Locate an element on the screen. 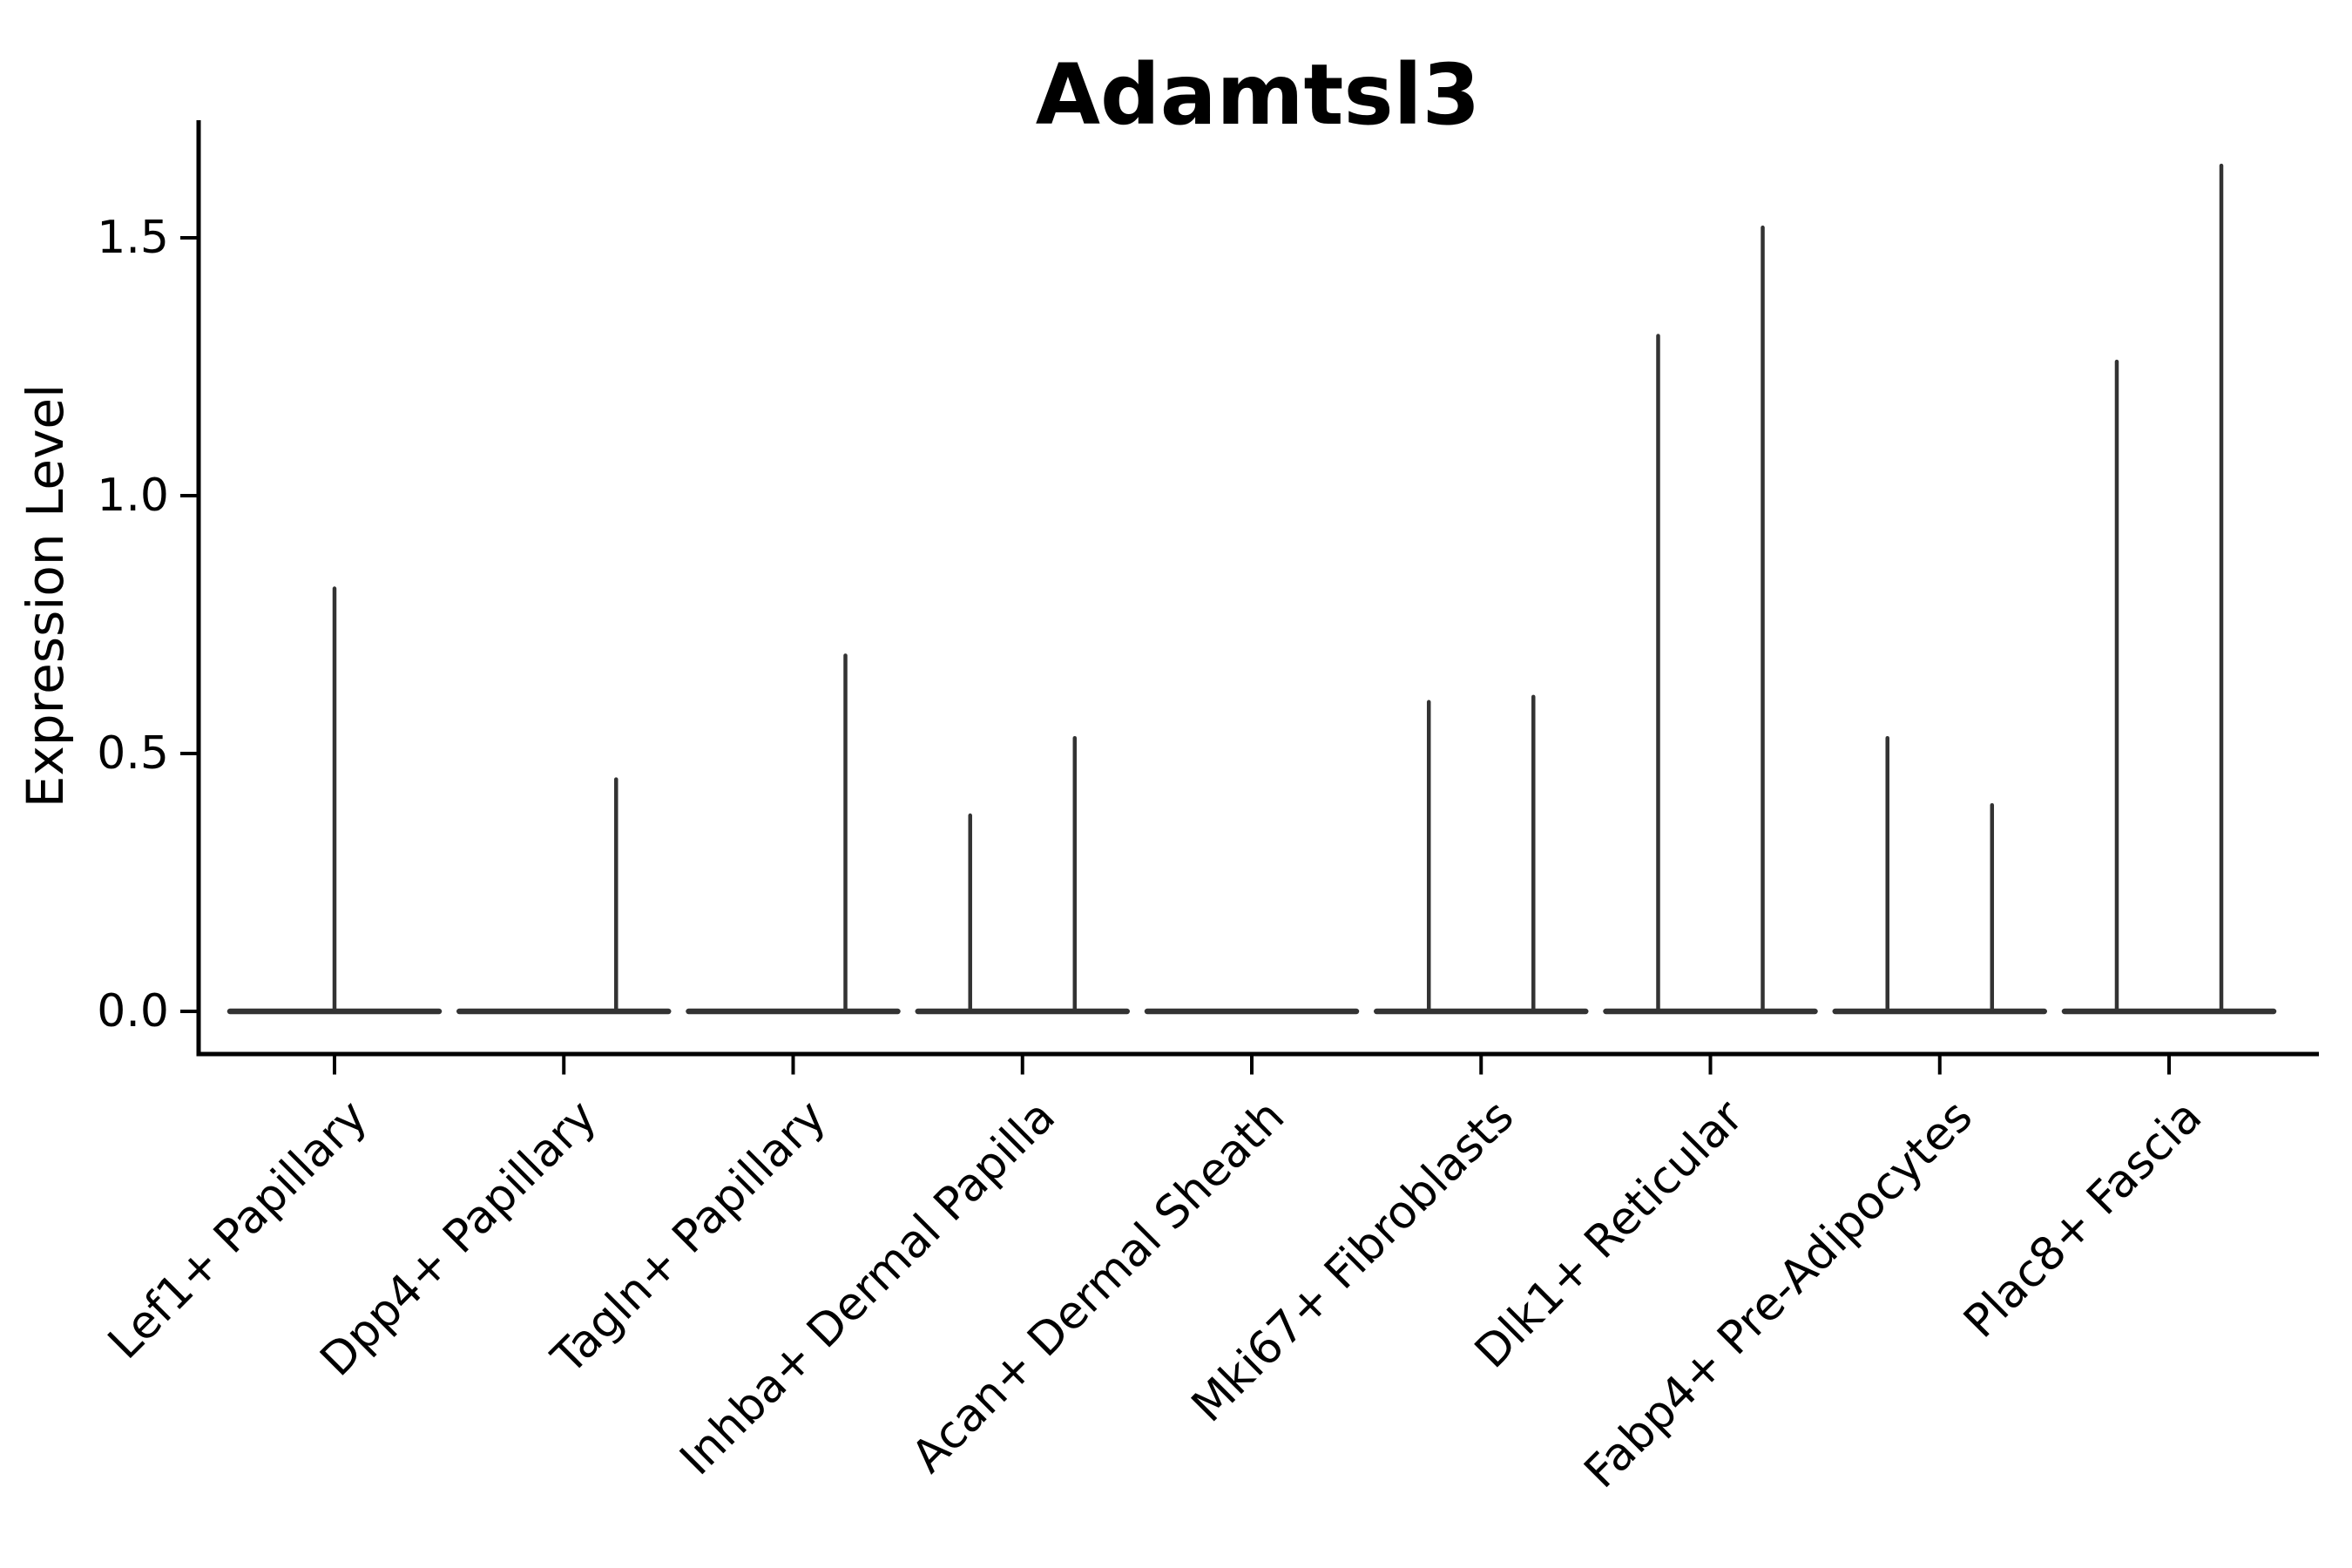 The width and height of the screenshot is (2352, 1568). y-tick-label: 0.0 is located at coordinates (133, 1011).